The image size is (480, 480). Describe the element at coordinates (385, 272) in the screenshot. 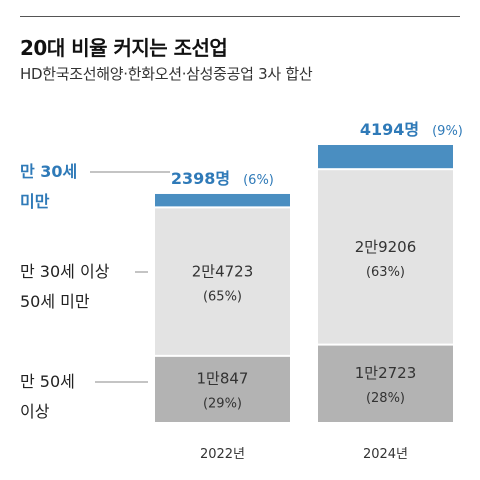

I see `percent-label-mid-1: (63%)` at that location.